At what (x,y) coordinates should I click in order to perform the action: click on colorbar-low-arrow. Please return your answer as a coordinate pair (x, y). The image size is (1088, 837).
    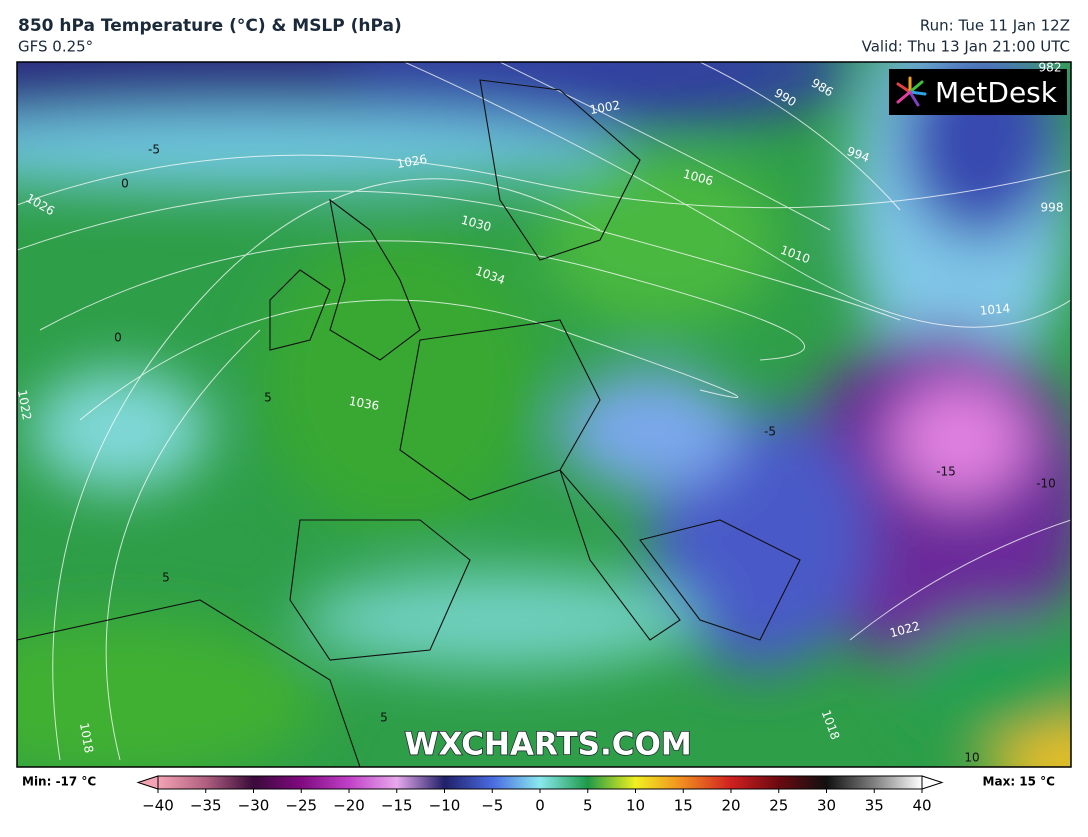
    Looking at the image, I should click on (147, 782).